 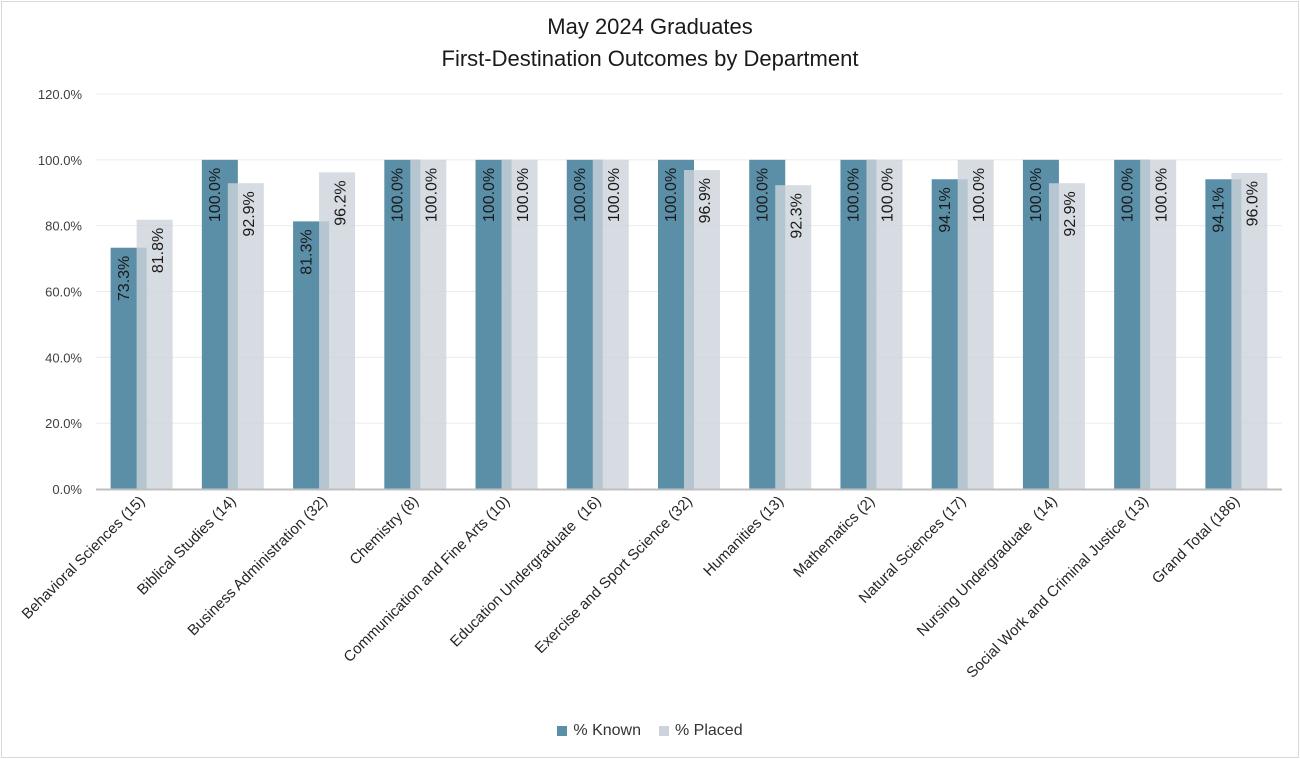 What do you see at coordinates (60, 94) in the screenshot?
I see `y-tick-label: 120.0%` at bounding box center [60, 94].